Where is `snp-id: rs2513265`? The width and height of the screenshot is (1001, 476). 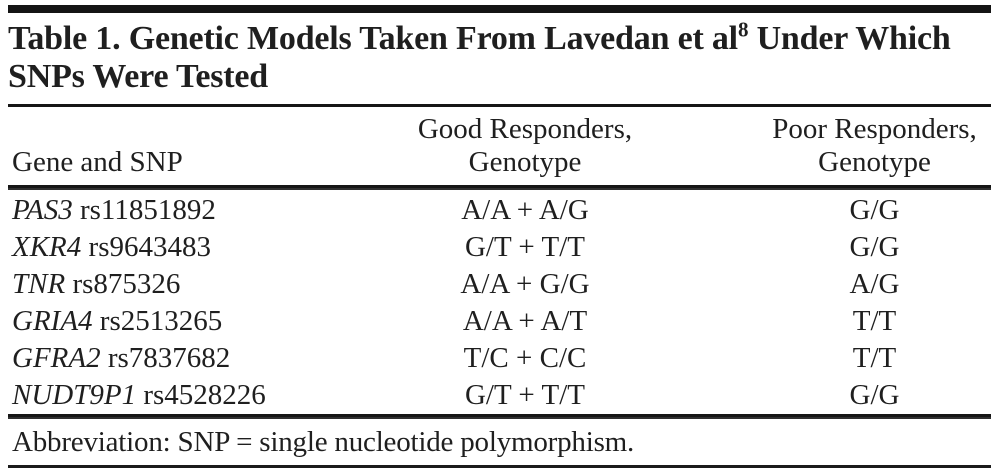 snp-id: rs2513265 is located at coordinates (161, 321).